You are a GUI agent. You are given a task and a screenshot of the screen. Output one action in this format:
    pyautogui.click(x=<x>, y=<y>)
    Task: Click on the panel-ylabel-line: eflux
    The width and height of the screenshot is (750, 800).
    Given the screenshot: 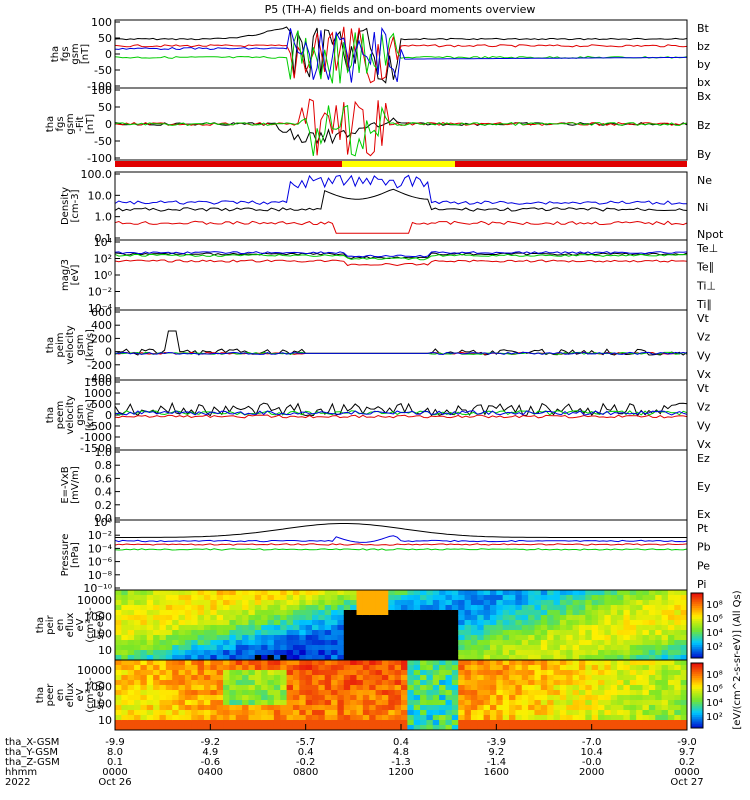 What is the action you would take?
    pyautogui.click(x=70, y=695)
    